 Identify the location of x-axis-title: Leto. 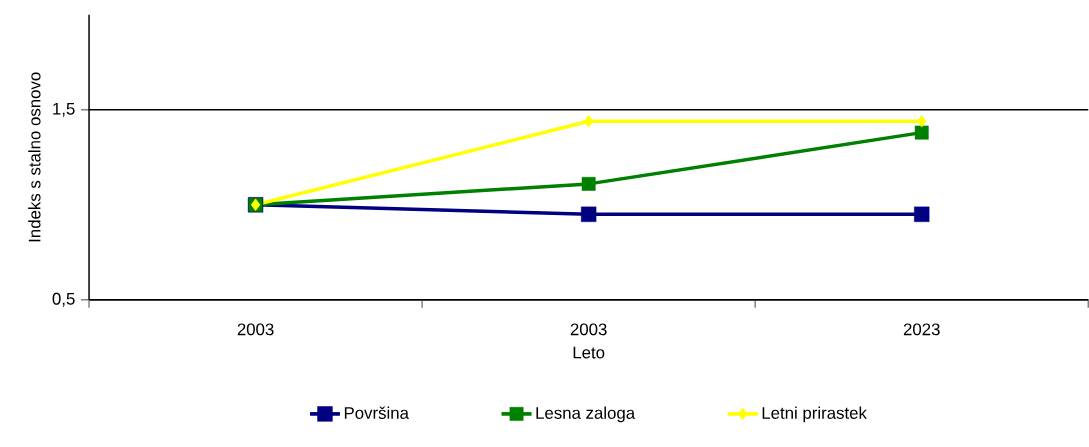
(589, 352).